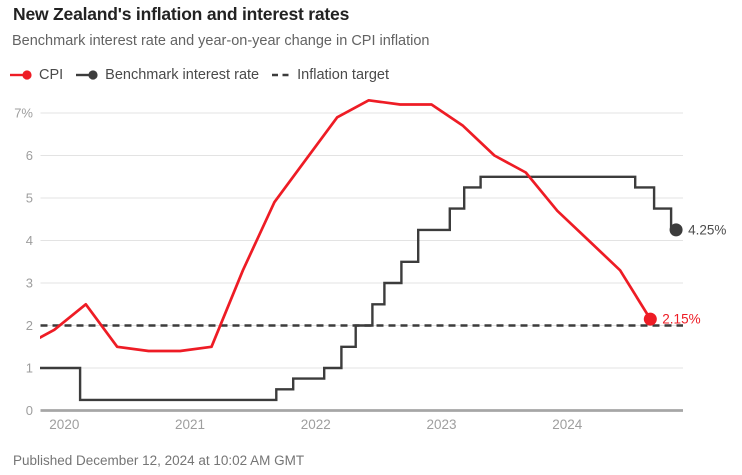  I want to click on legend-item-inflation-target: Inflation target, so click(330, 75).